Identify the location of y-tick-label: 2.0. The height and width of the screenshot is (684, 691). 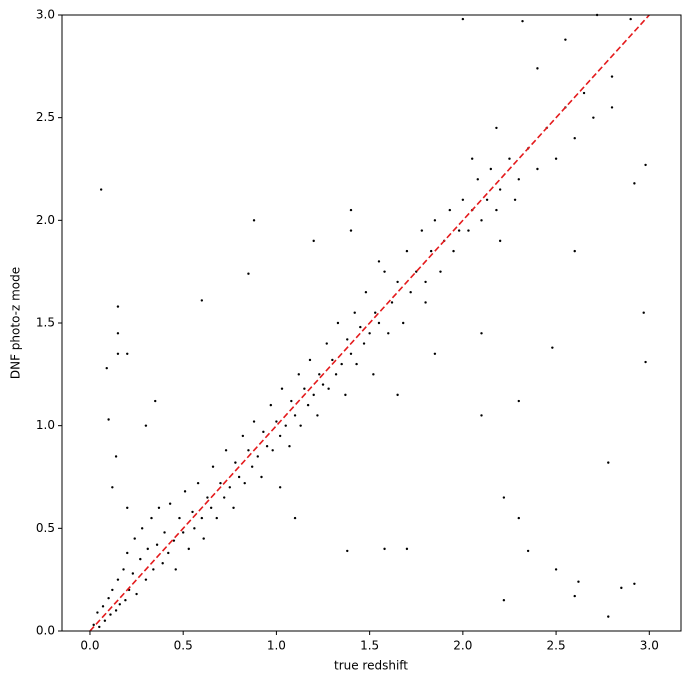
(45, 220).